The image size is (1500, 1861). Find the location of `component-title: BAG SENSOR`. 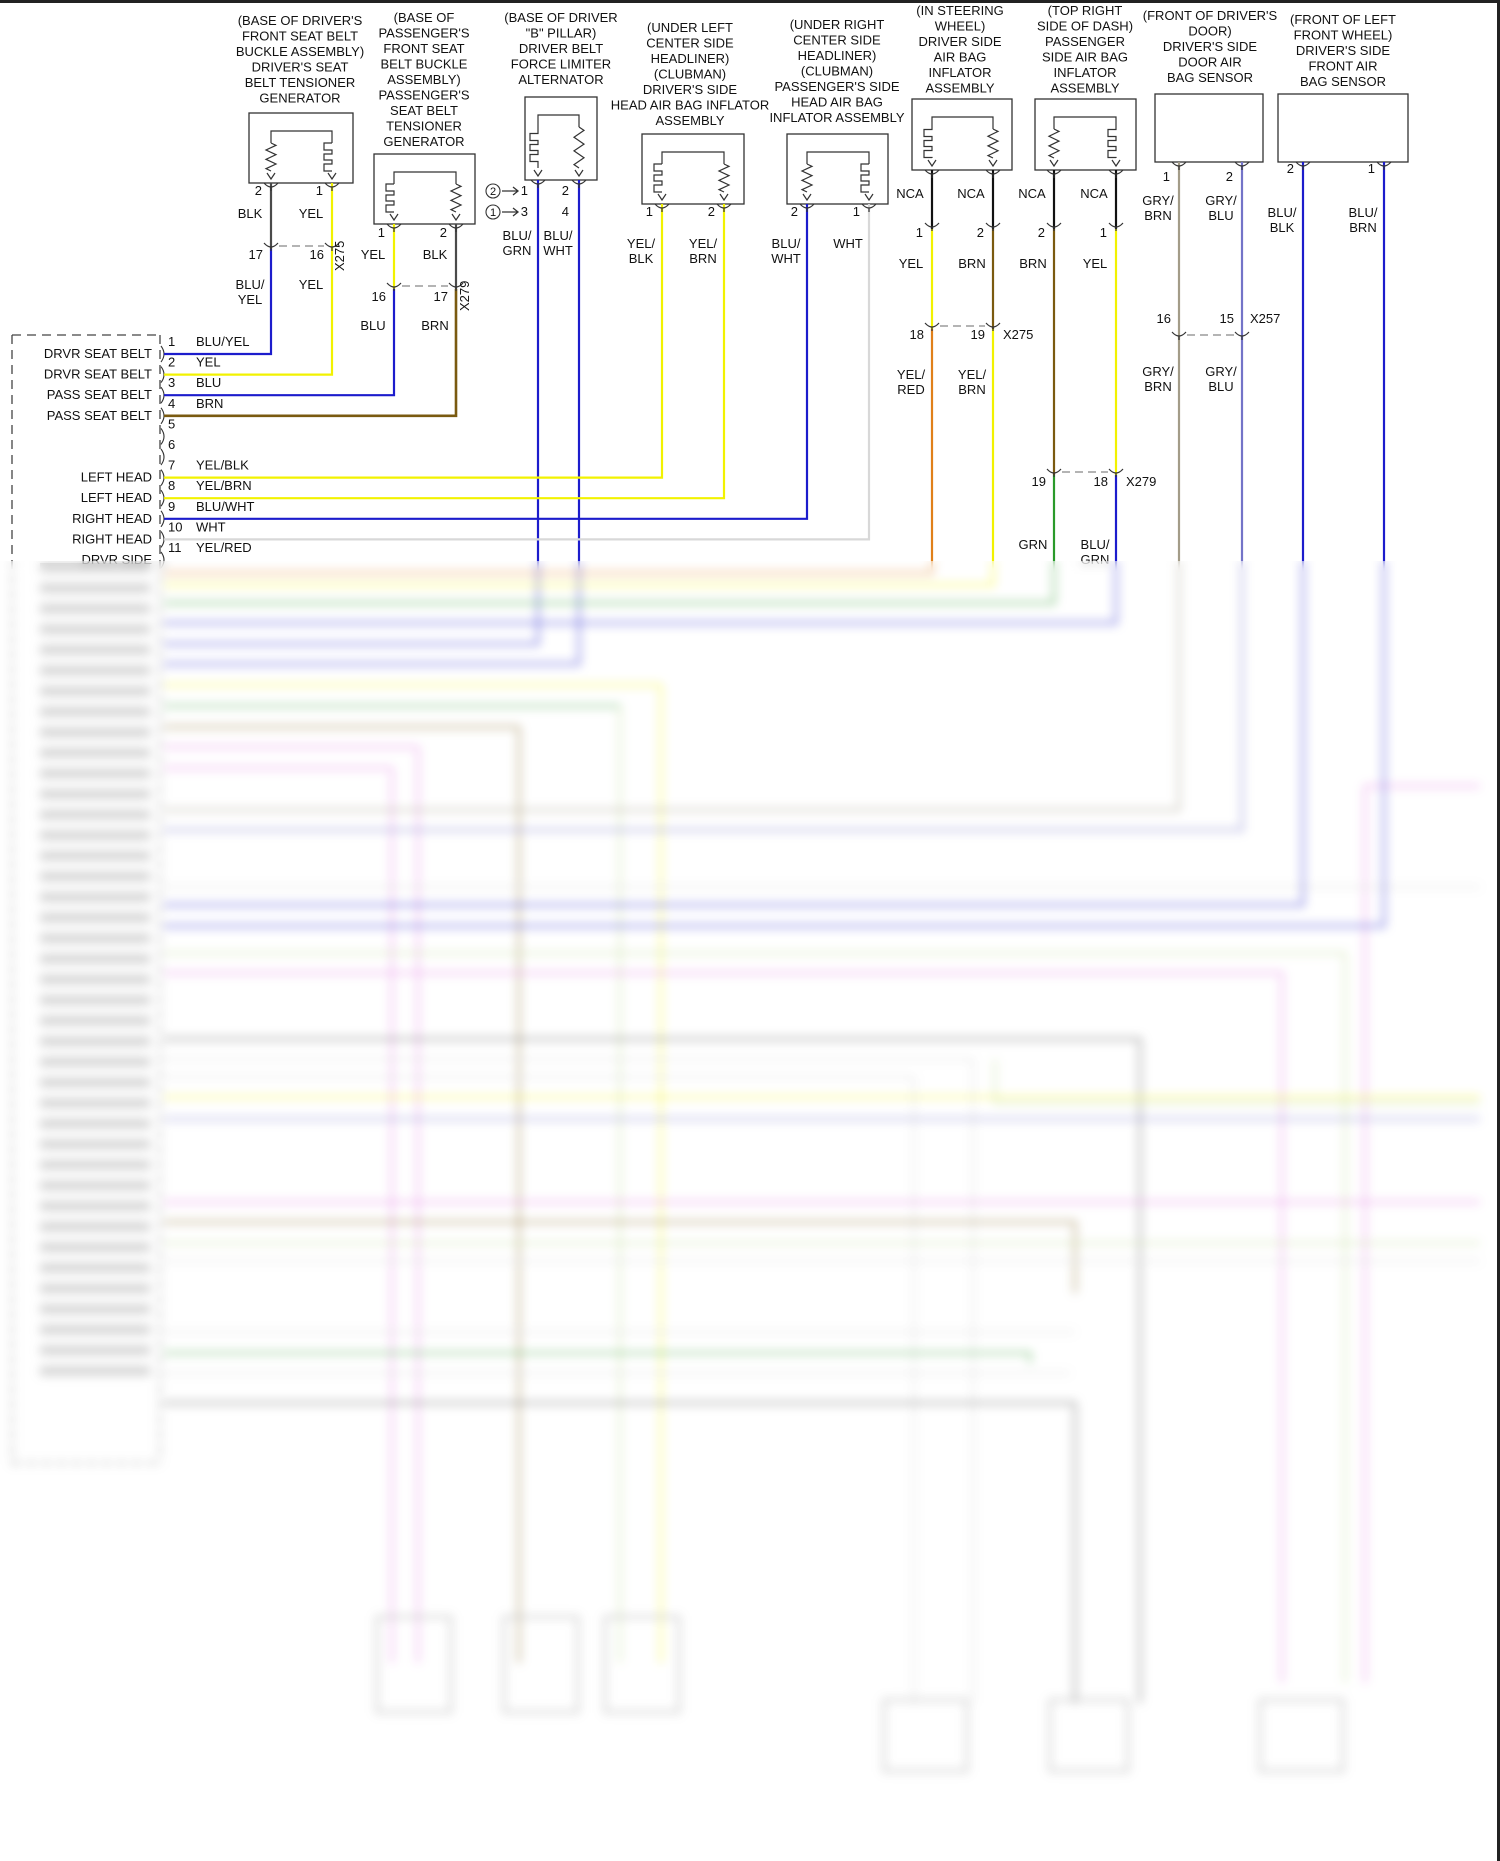

component-title: BAG SENSOR is located at coordinates (1210, 77).